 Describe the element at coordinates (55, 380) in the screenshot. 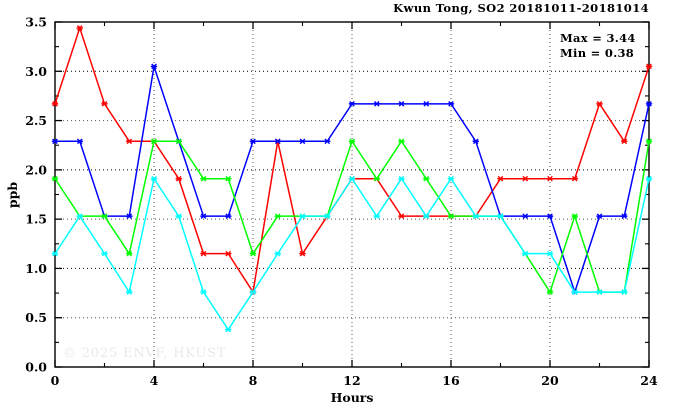

I see `x-tick-label: 0` at that location.